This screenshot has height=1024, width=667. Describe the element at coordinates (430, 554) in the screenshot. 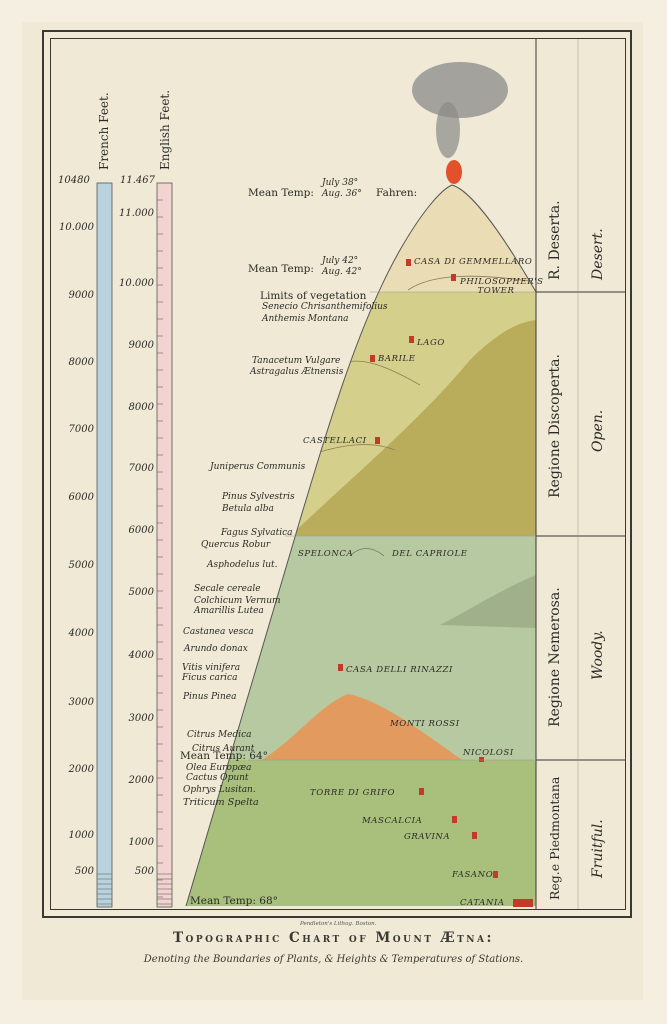

I see `station-label: del Capriole` at that location.